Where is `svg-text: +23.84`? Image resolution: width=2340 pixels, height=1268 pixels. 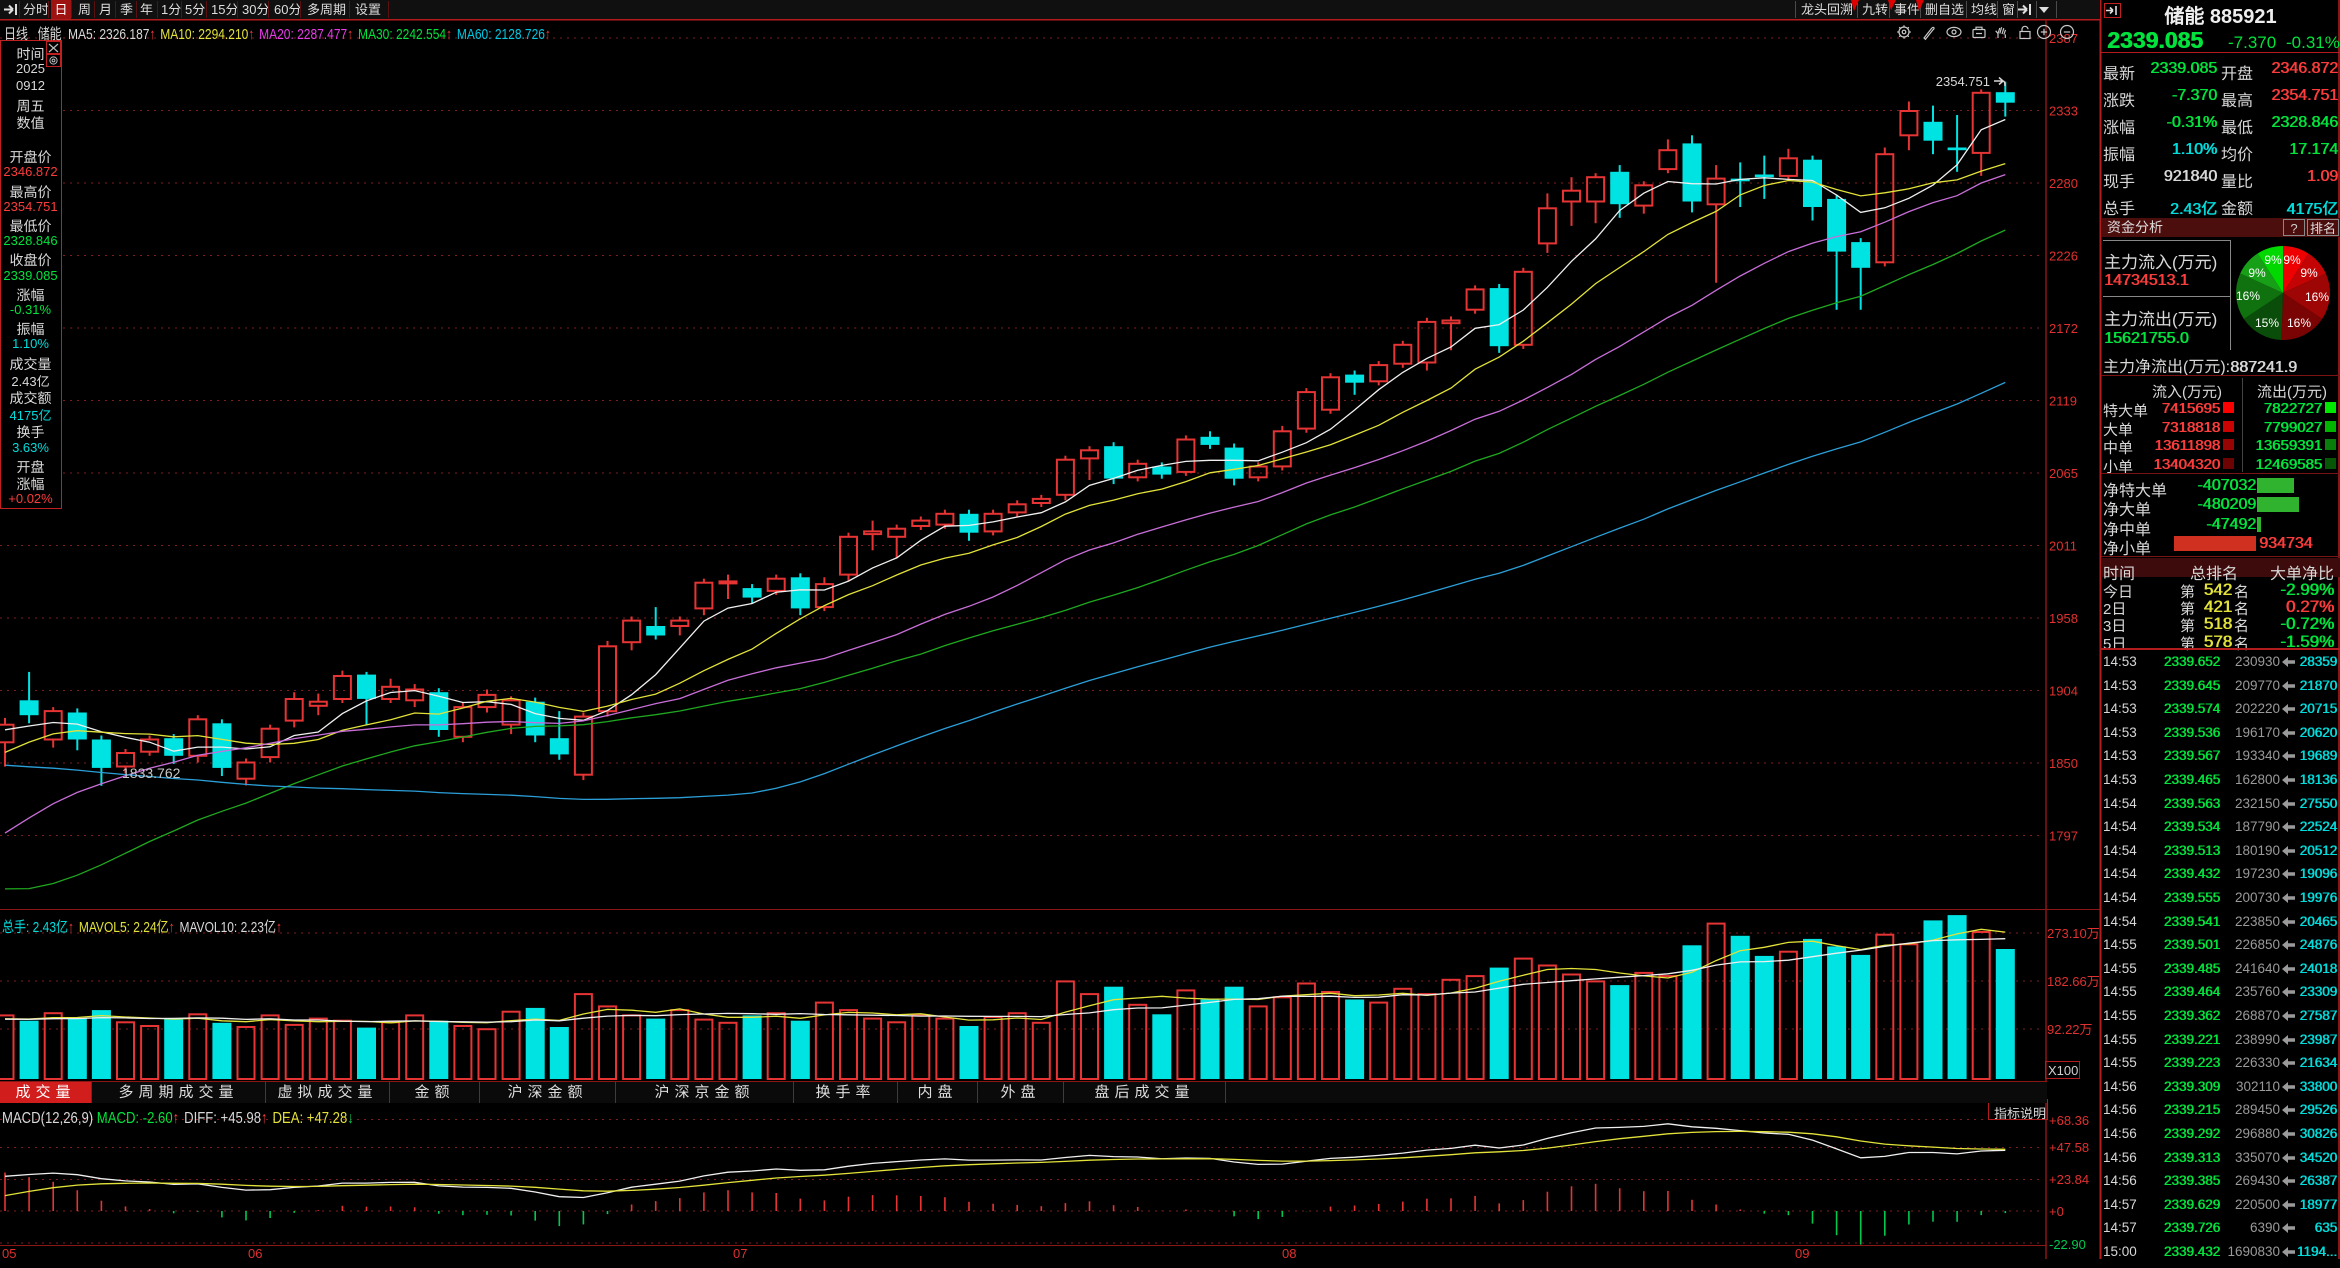 svg-text: +23.84 is located at coordinates (2069, 1179).